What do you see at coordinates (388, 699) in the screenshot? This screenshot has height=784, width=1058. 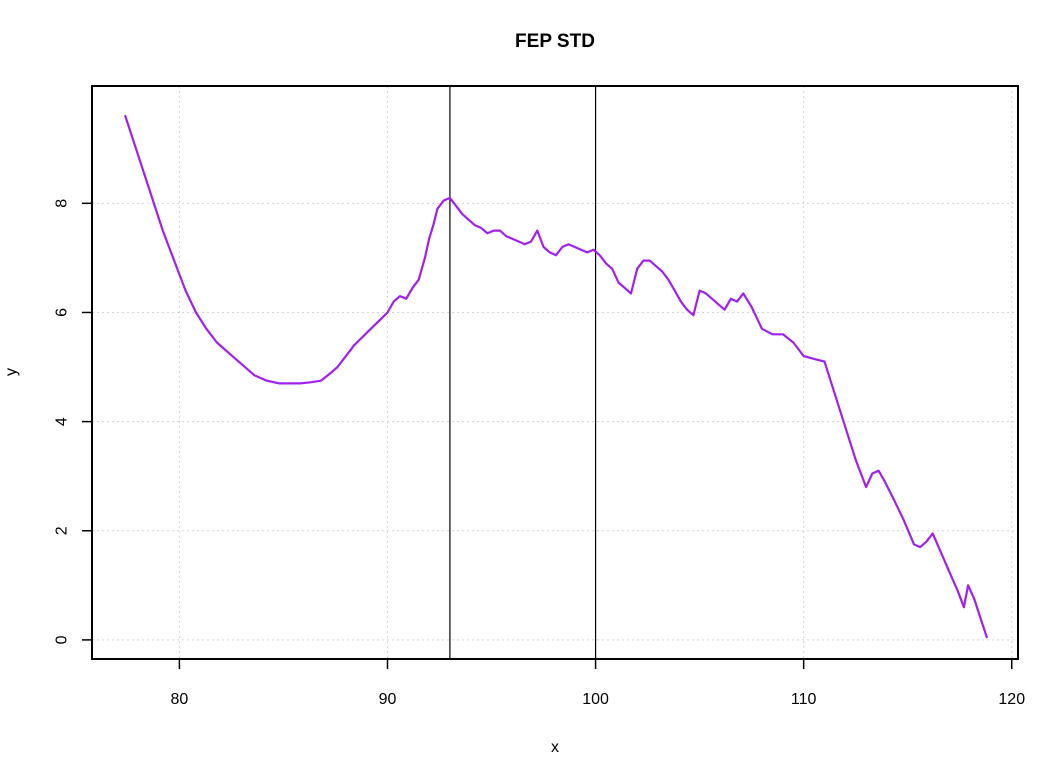 I see `x-tick-label: 90` at bounding box center [388, 699].